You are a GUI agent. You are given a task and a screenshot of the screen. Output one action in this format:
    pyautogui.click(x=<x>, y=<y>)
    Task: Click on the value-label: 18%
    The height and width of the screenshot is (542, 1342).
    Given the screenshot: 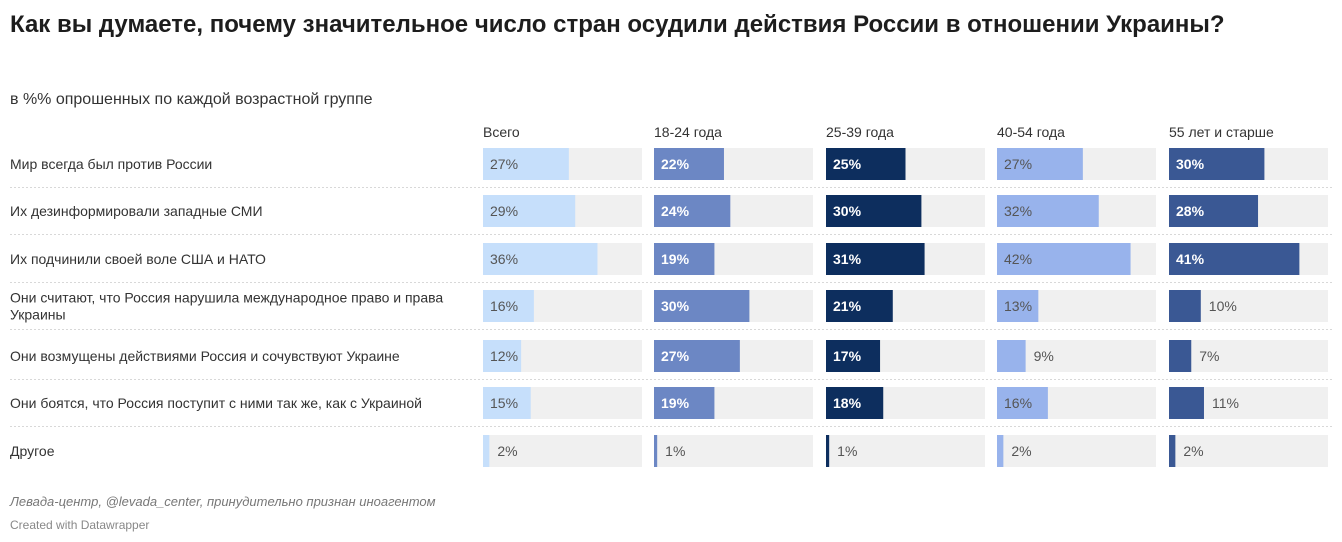 What is the action you would take?
    pyautogui.click(x=847, y=403)
    